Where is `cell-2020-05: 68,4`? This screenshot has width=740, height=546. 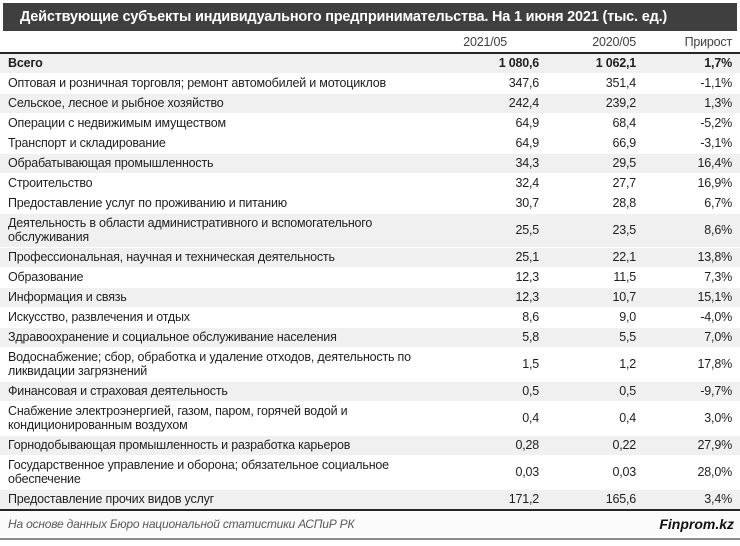 cell-2020-05: 68,4 is located at coordinates (624, 123).